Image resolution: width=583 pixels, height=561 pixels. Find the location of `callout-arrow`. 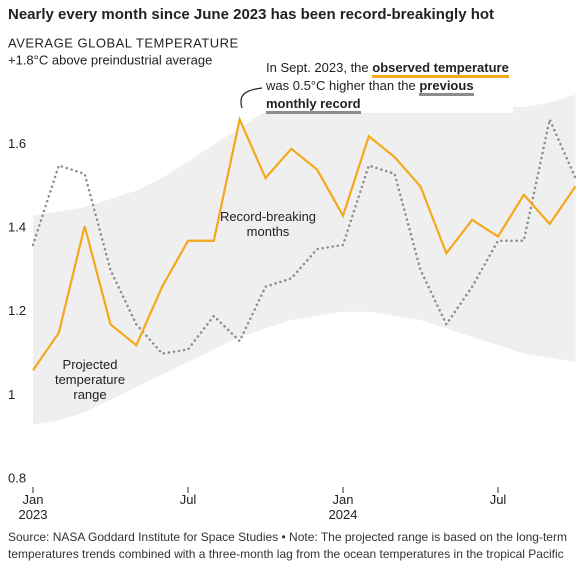

callout-arrow is located at coordinates (251, 98).